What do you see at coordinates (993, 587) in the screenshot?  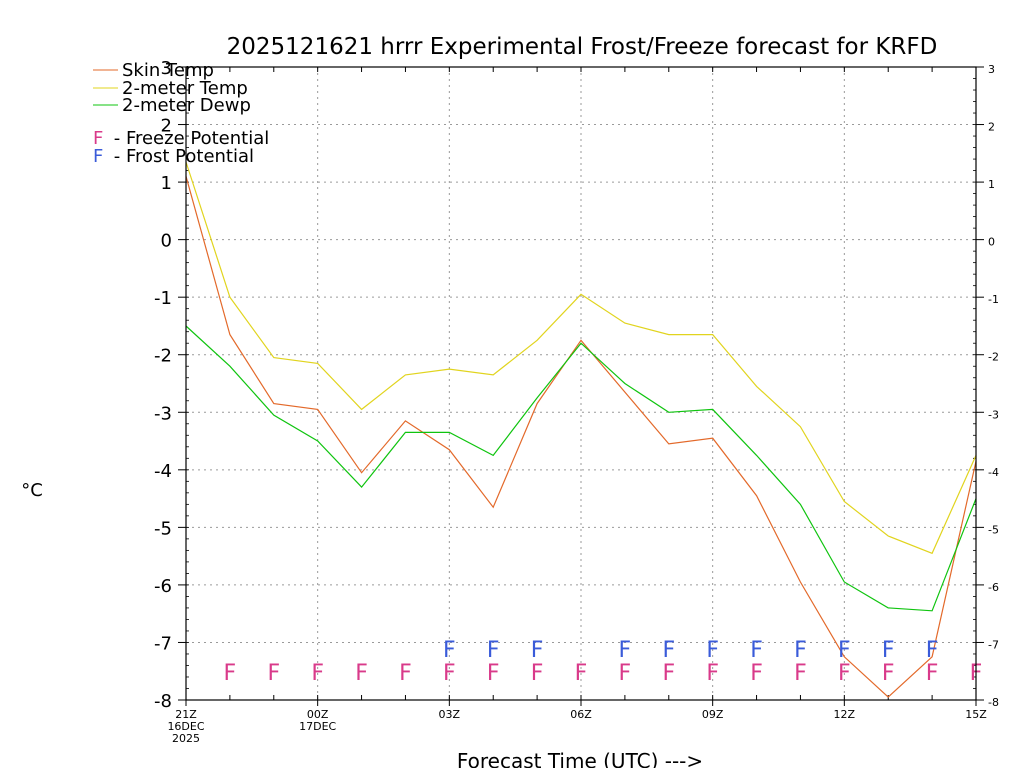 I see `y-tick-label-right: -6` at bounding box center [993, 587].